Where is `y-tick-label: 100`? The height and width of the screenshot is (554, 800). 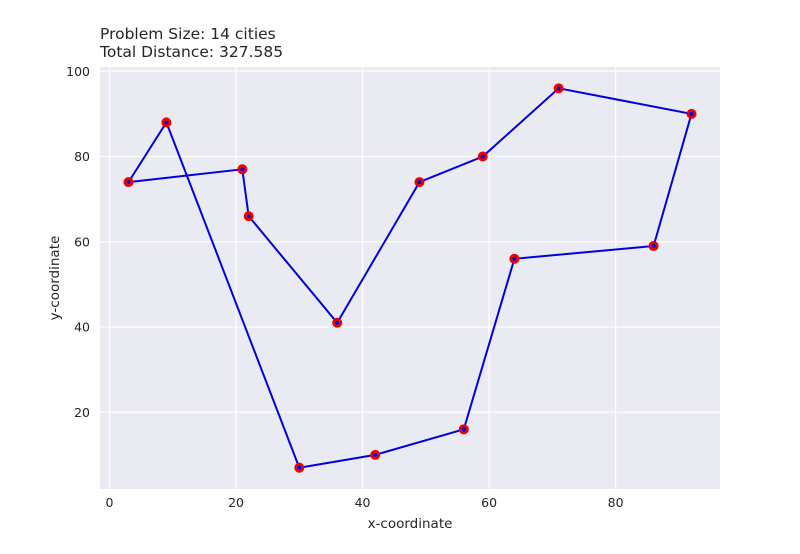 y-tick-label: 100 is located at coordinates (78, 71).